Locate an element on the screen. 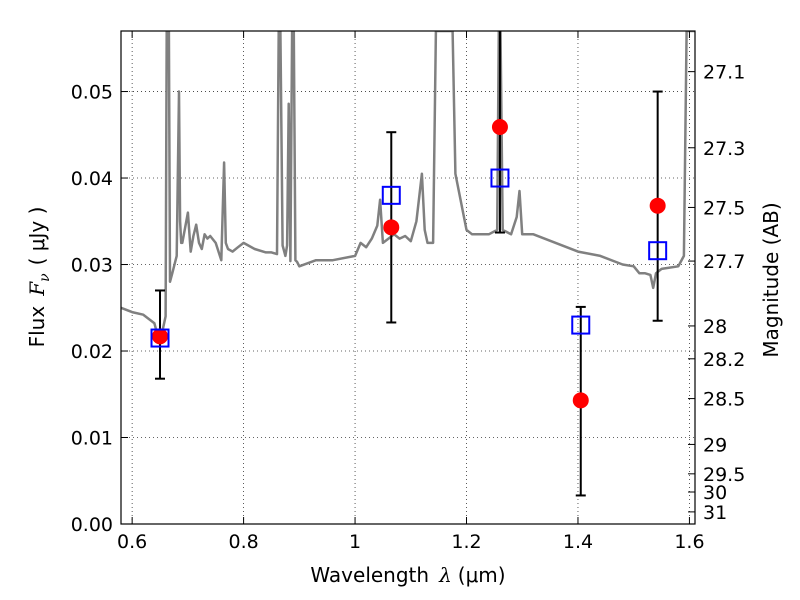 This screenshot has height=600, width=800. y2-tick-label: 29.5 is located at coordinates (724, 475).